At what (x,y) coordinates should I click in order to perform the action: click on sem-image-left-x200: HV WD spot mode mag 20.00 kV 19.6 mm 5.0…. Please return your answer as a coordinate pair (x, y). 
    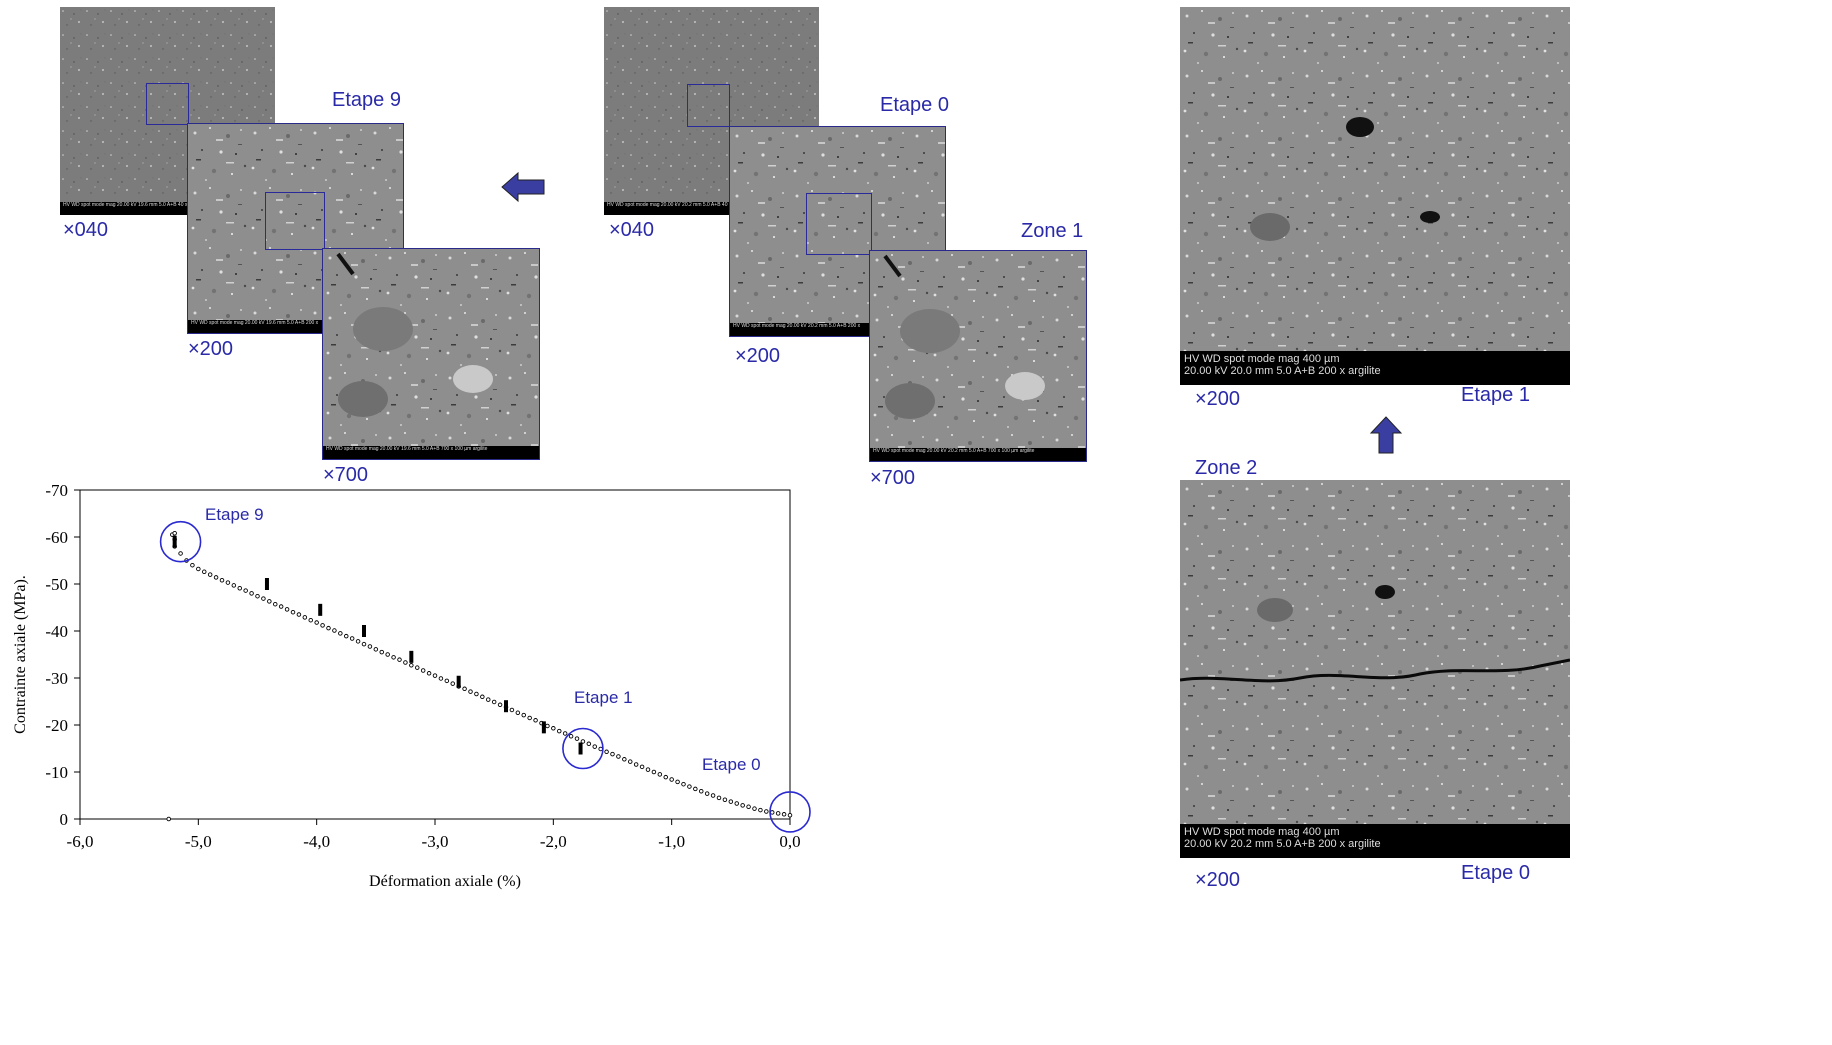
    Looking at the image, I should click on (295, 228).